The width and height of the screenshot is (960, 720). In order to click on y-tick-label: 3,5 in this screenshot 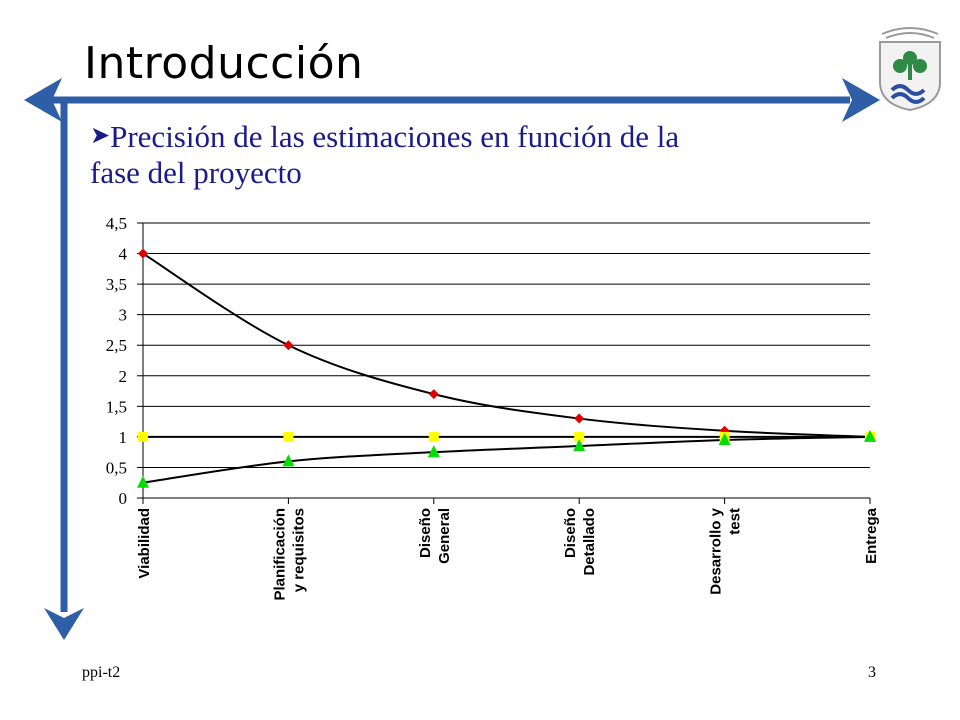, I will do `click(116, 284)`.